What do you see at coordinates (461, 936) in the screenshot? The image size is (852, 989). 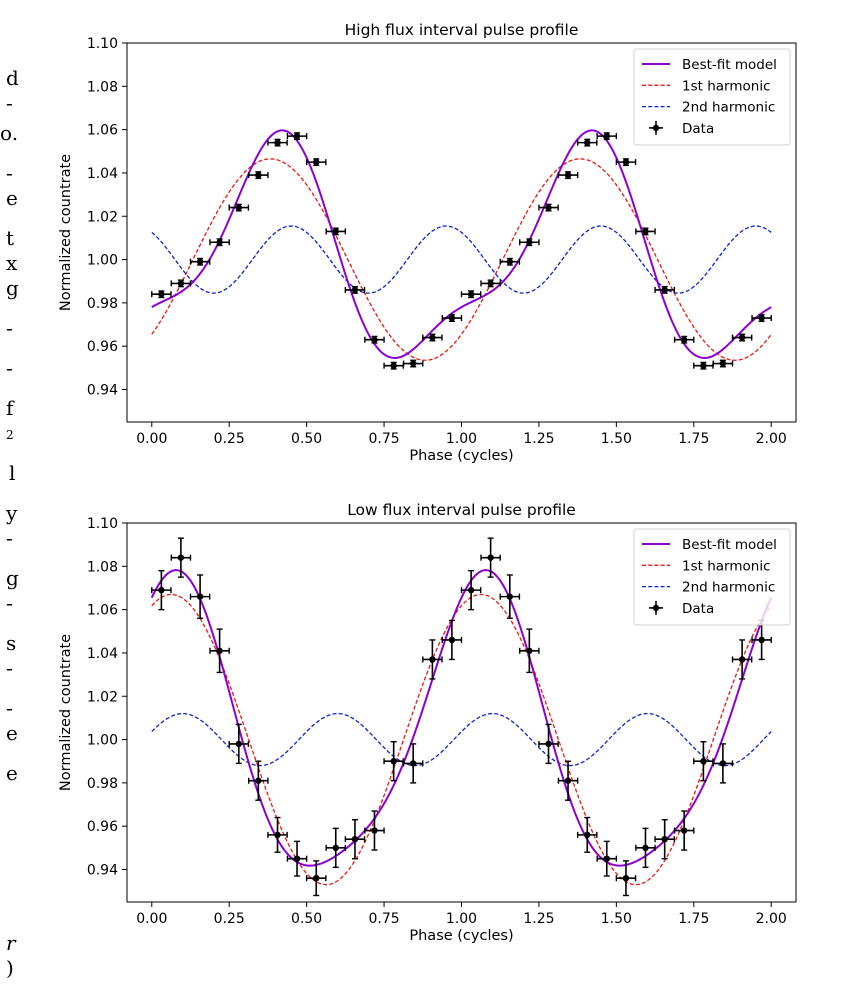 I see `x-axis-label: Phase (cycles)` at bounding box center [461, 936].